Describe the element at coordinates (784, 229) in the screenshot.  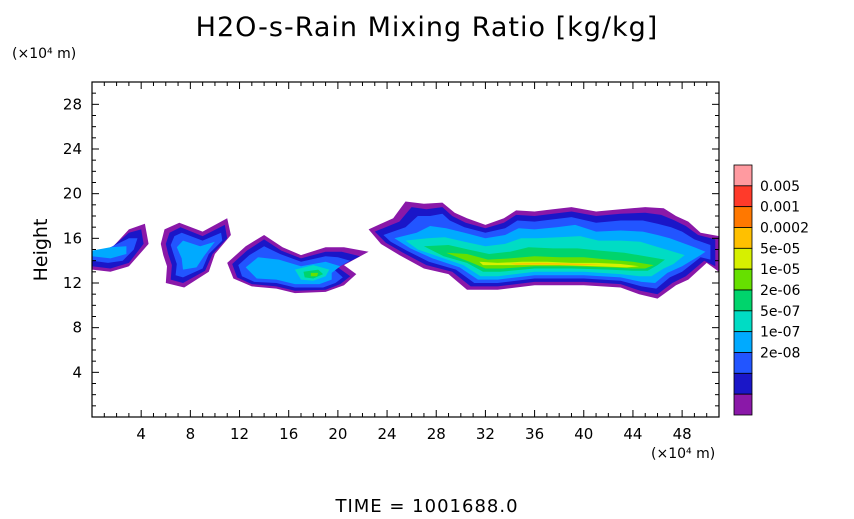
I see `colorbar-label: 0.0002` at that location.